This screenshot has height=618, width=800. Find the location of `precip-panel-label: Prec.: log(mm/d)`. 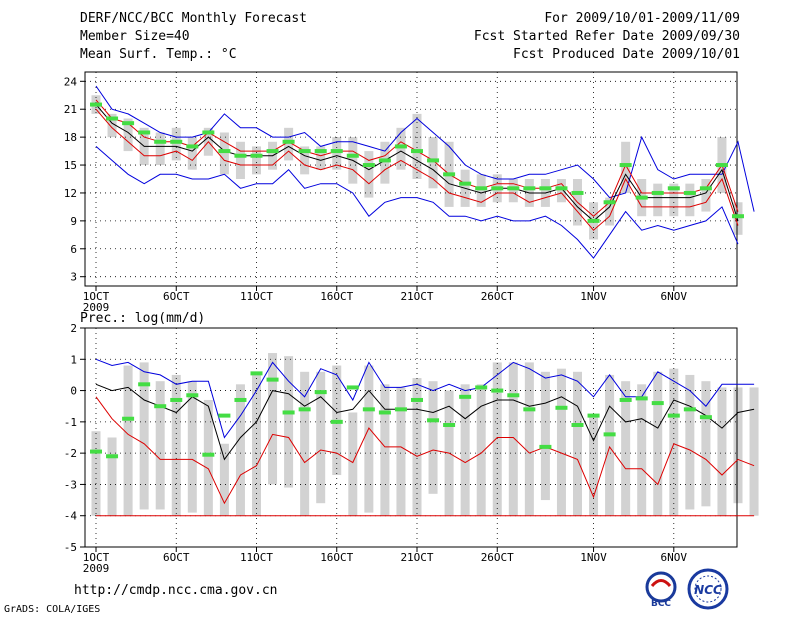

precip-panel-label: Prec.: log(mm/d) is located at coordinates (143, 318).